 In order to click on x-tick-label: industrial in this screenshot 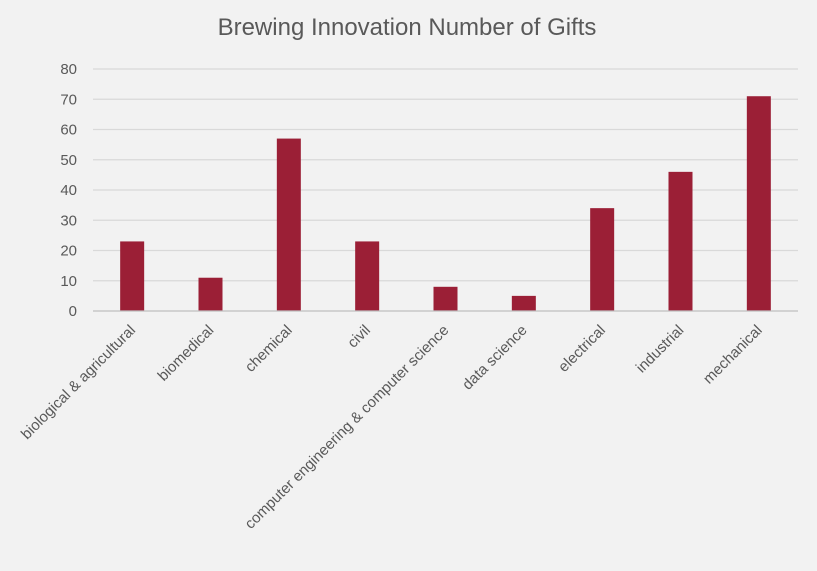, I will do `click(660, 349)`.